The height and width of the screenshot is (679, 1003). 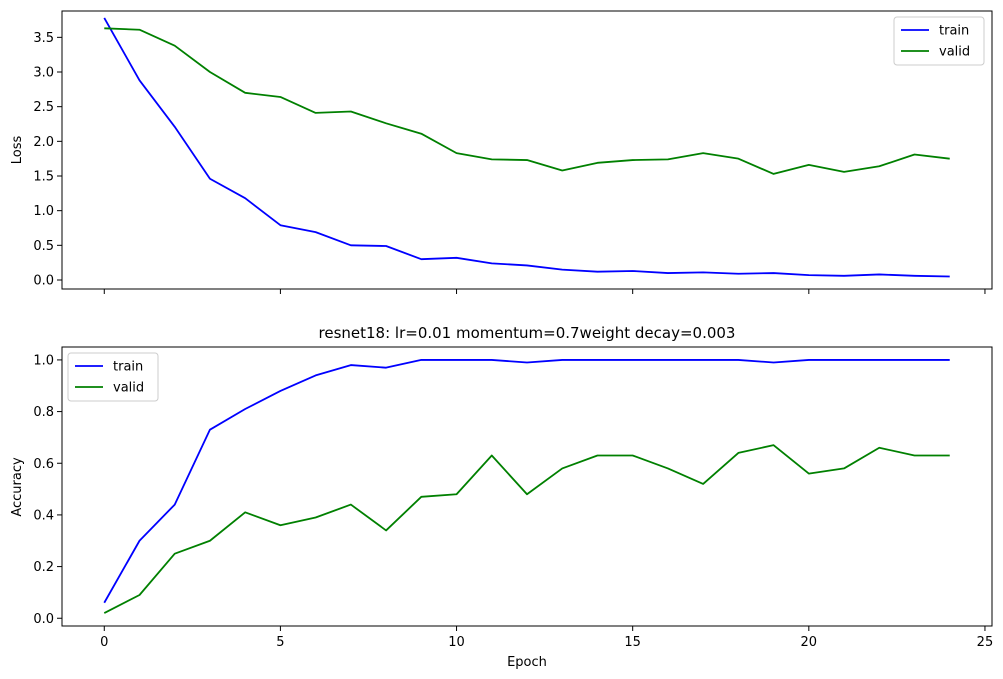 I want to click on y-tick-label: 0.2, so click(x=43, y=567).